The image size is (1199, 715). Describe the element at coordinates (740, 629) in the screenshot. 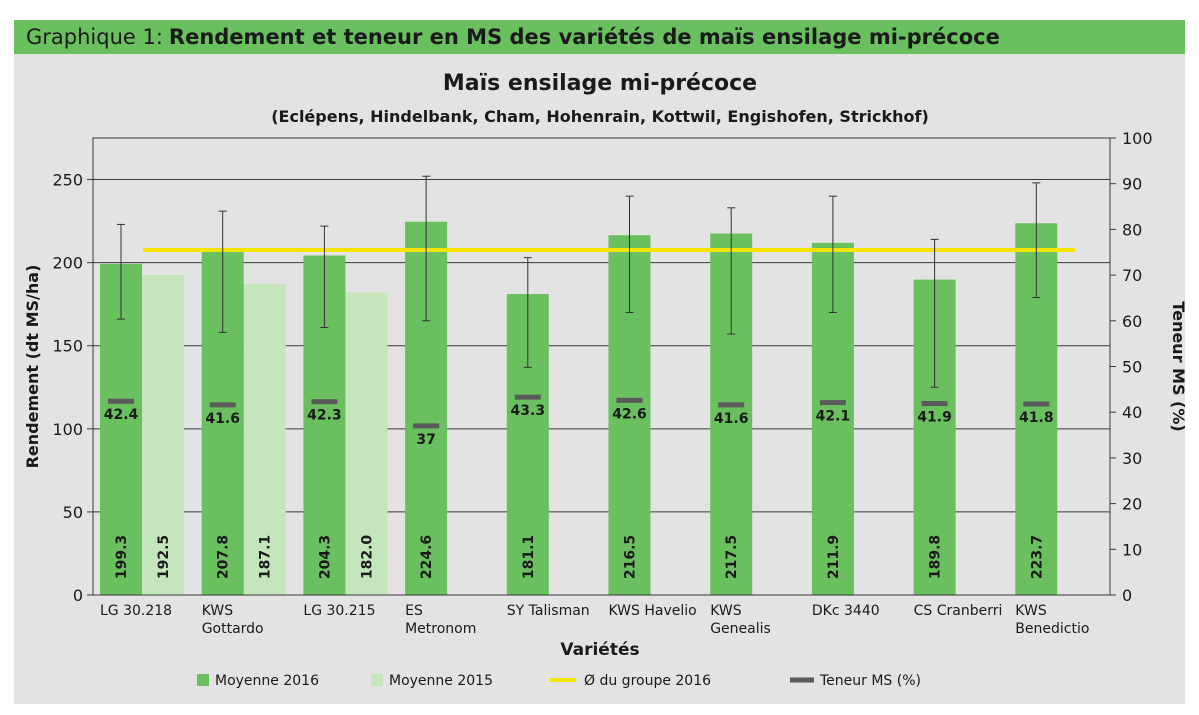

I see `x-tick-label: Genealis` at that location.